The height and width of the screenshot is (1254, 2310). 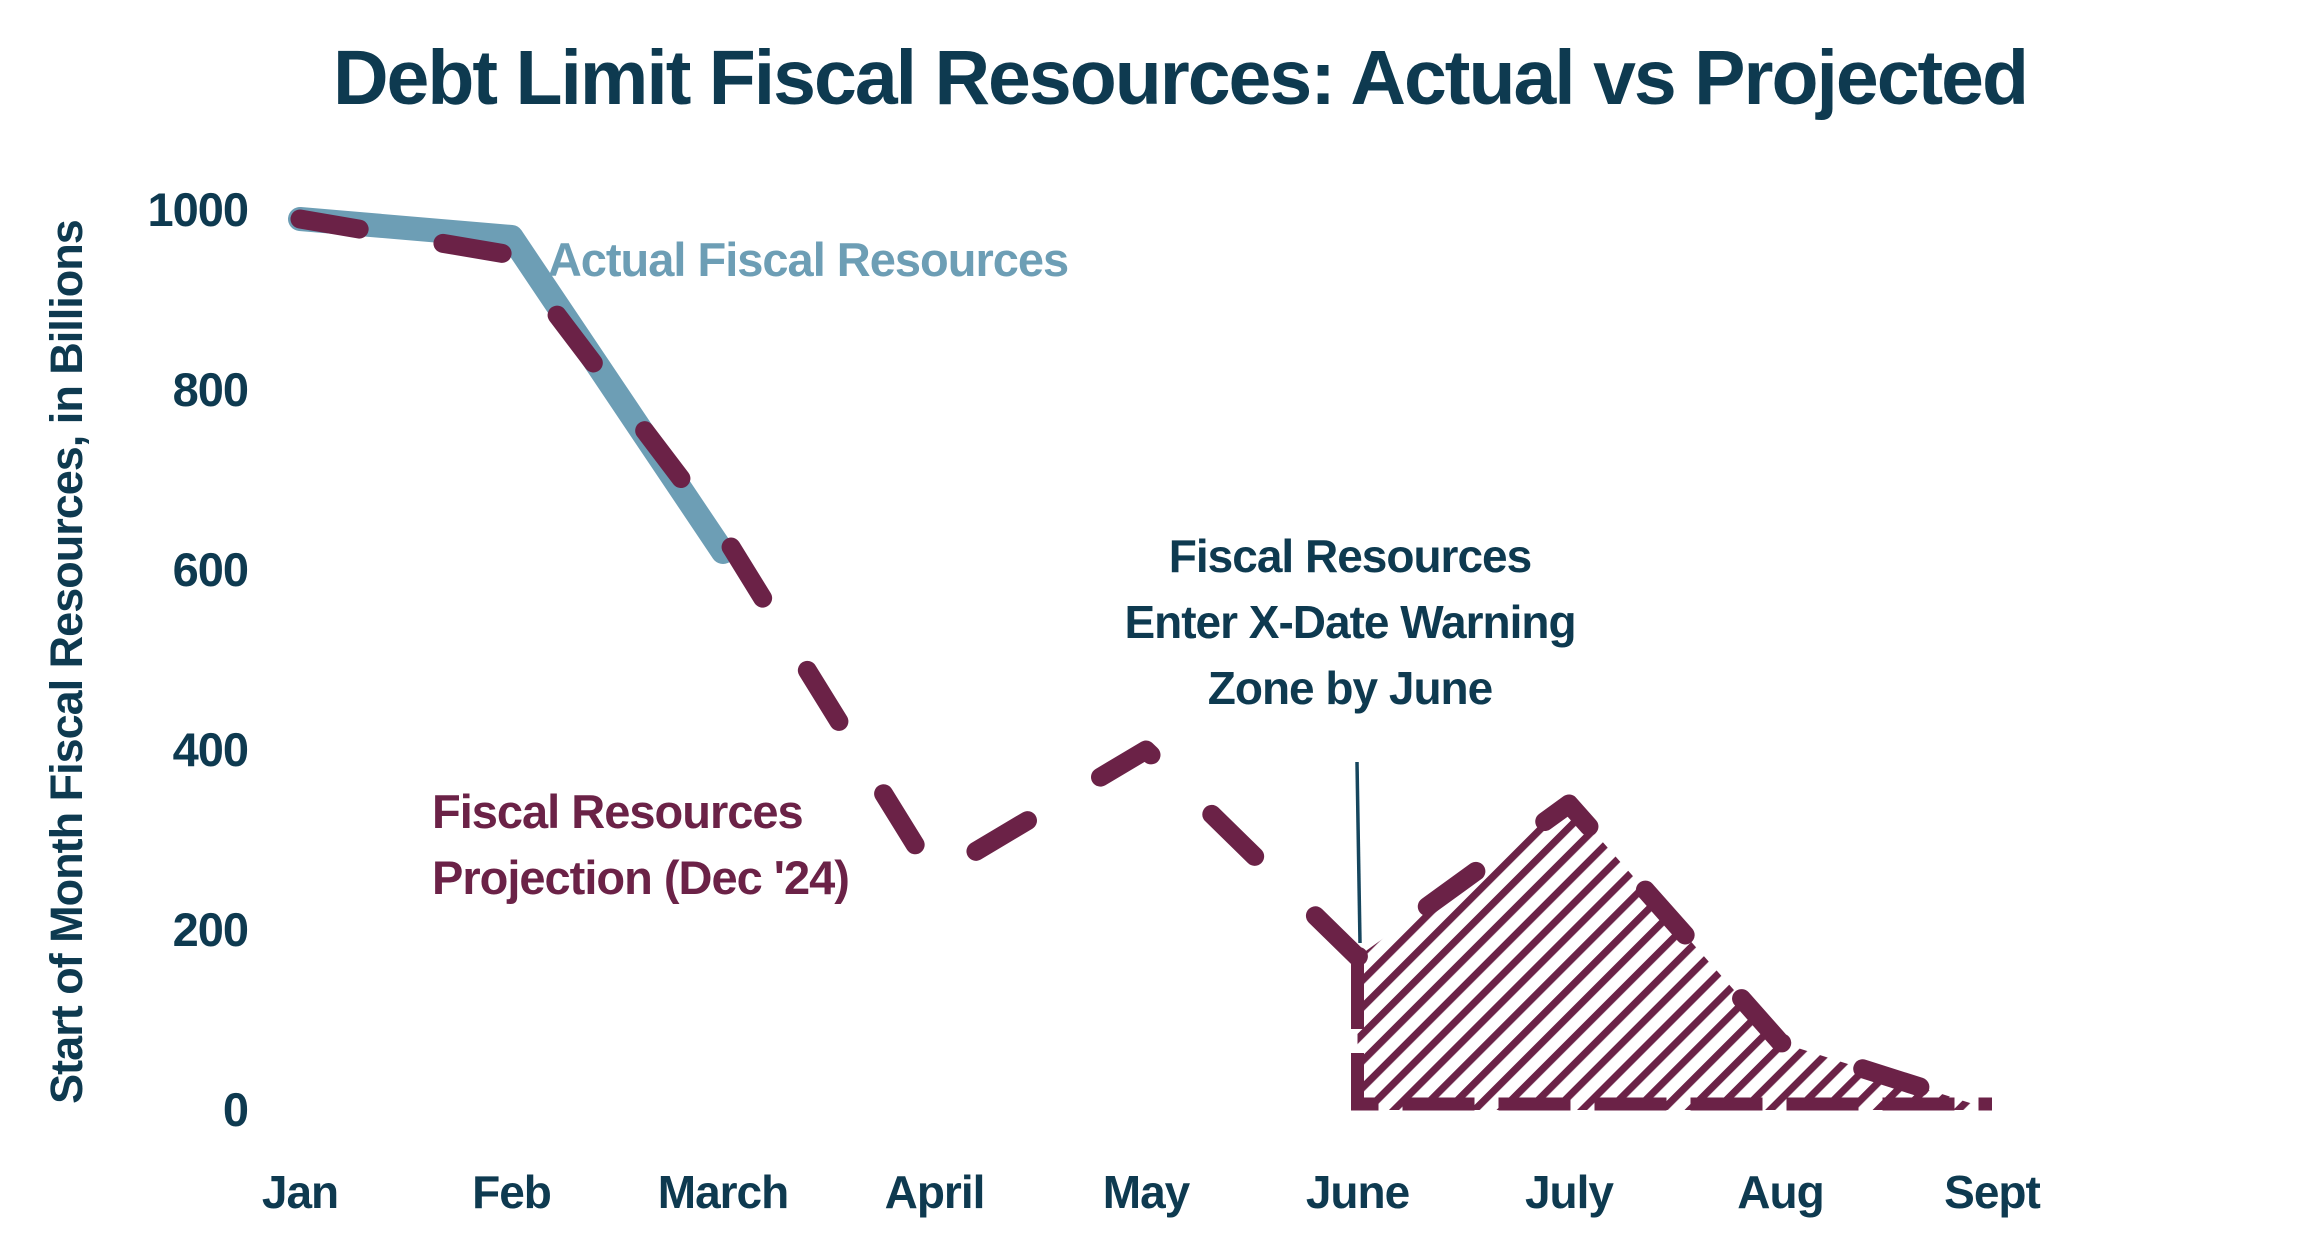 What do you see at coordinates (1992, 1192) in the screenshot?
I see `x-tick-sept: Sept` at bounding box center [1992, 1192].